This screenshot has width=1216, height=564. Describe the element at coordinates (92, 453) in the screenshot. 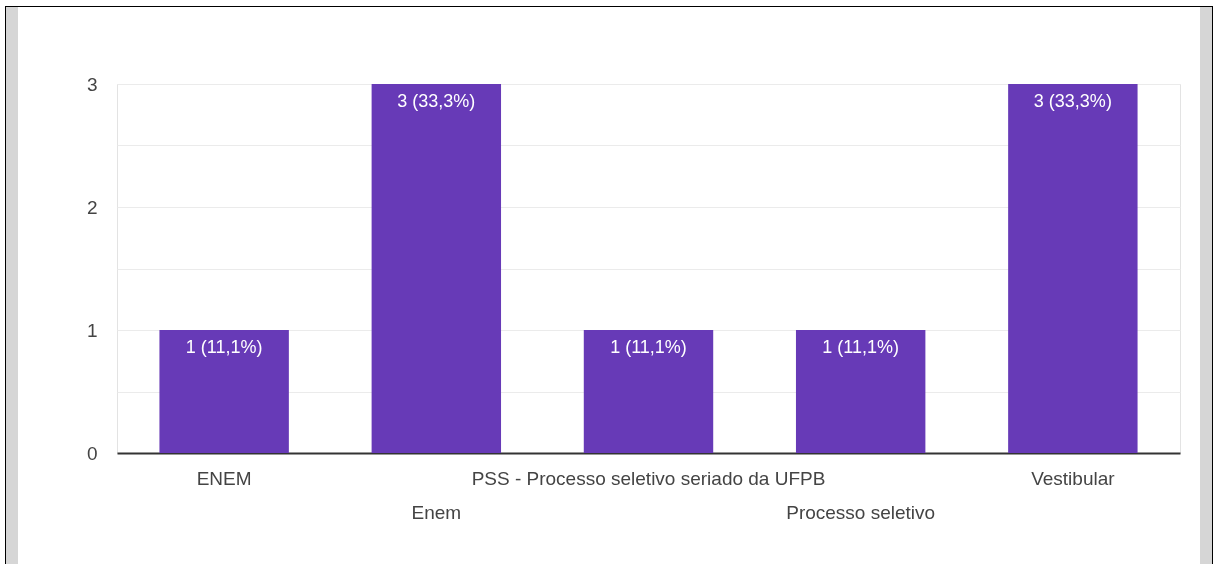

I see `y-tick-label: 0` at that location.